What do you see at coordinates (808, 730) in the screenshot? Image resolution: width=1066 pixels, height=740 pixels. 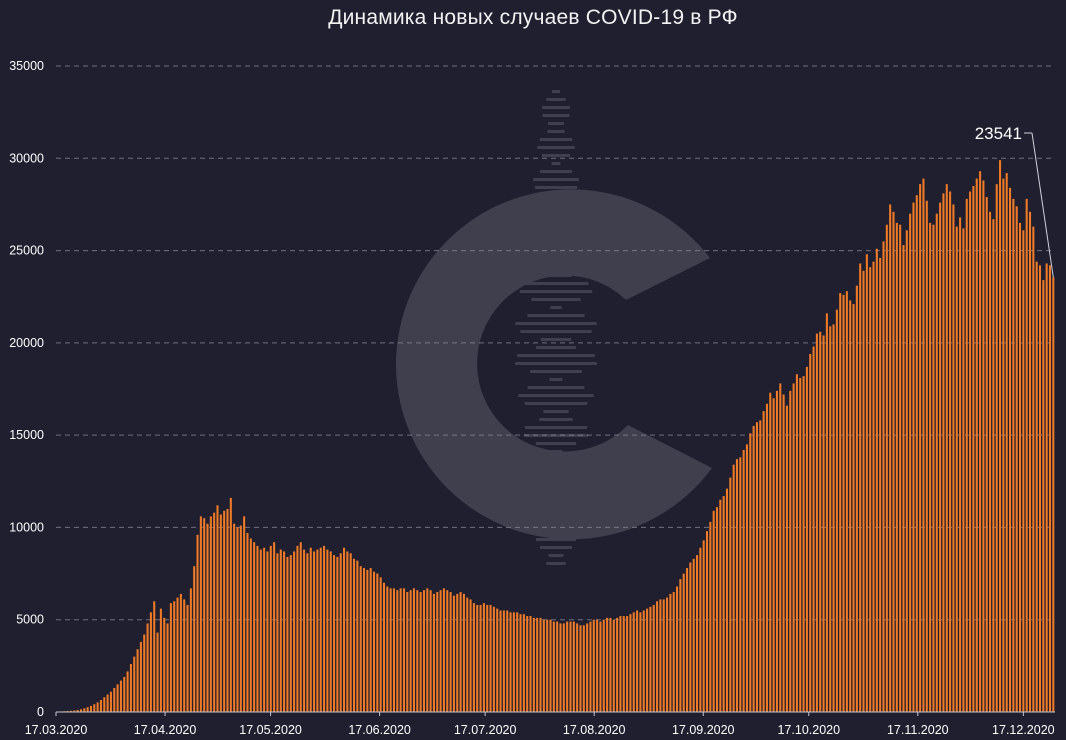 I see `x-tick-label: 17.10.2020` at bounding box center [808, 730].